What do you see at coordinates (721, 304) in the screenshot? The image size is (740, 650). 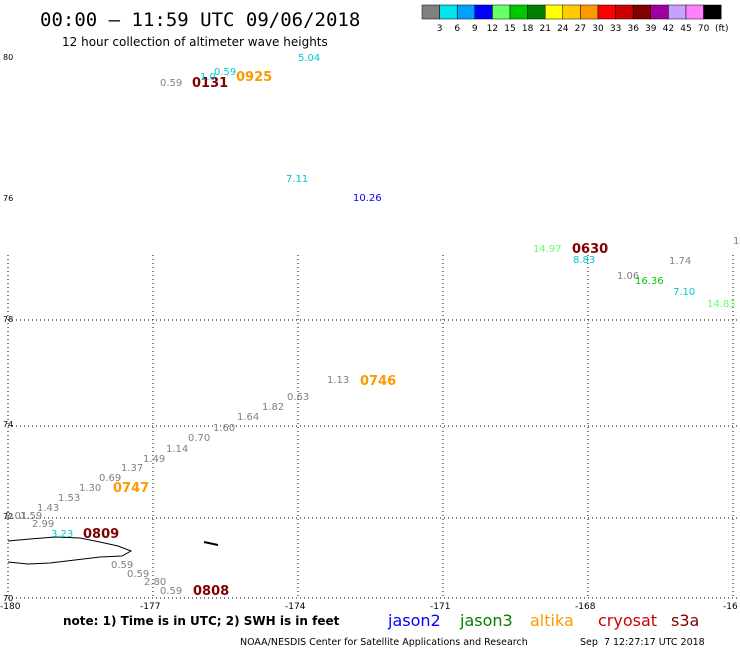 I see `swh-label: 14.83` at bounding box center [721, 304].